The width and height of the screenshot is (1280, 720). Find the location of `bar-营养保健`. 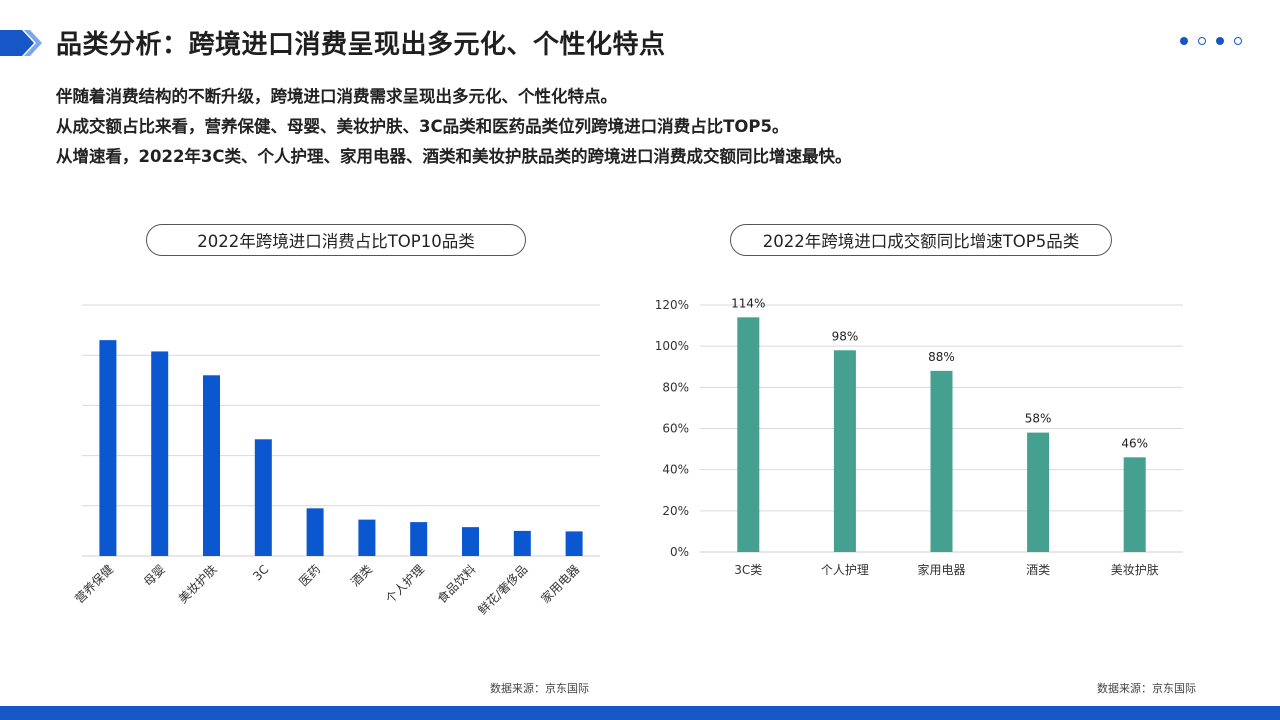

bar-营养保健 is located at coordinates (108, 448).